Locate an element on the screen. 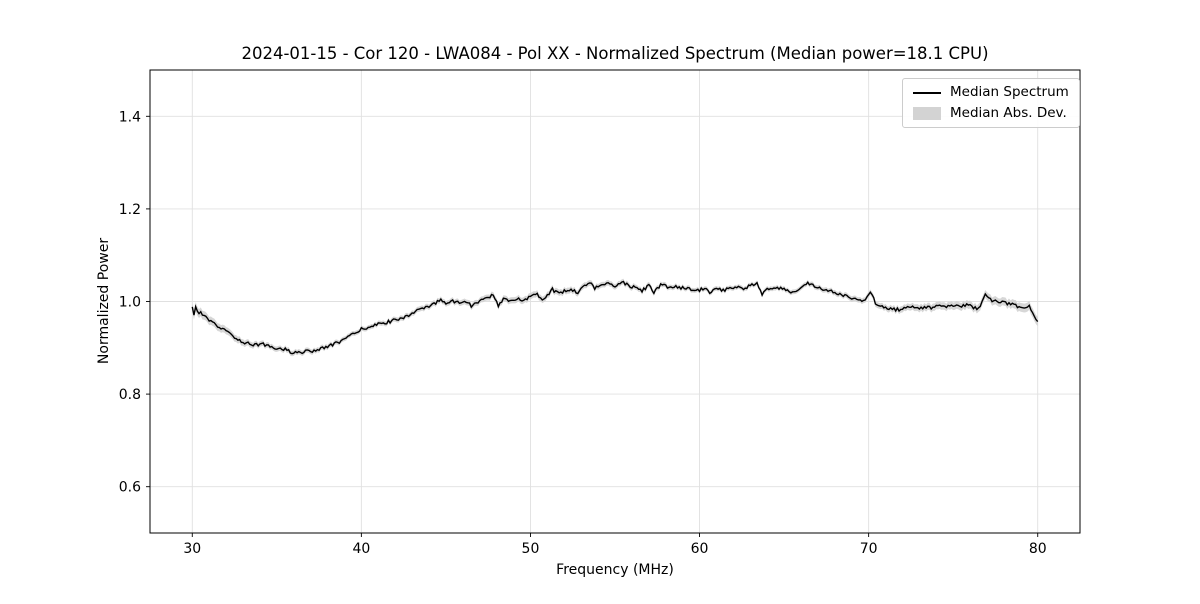 Image resolution: width=1200 pixels, height=604 pixels. legend-label: Median Abs. Dev. is located at coordinates (1008, 112).